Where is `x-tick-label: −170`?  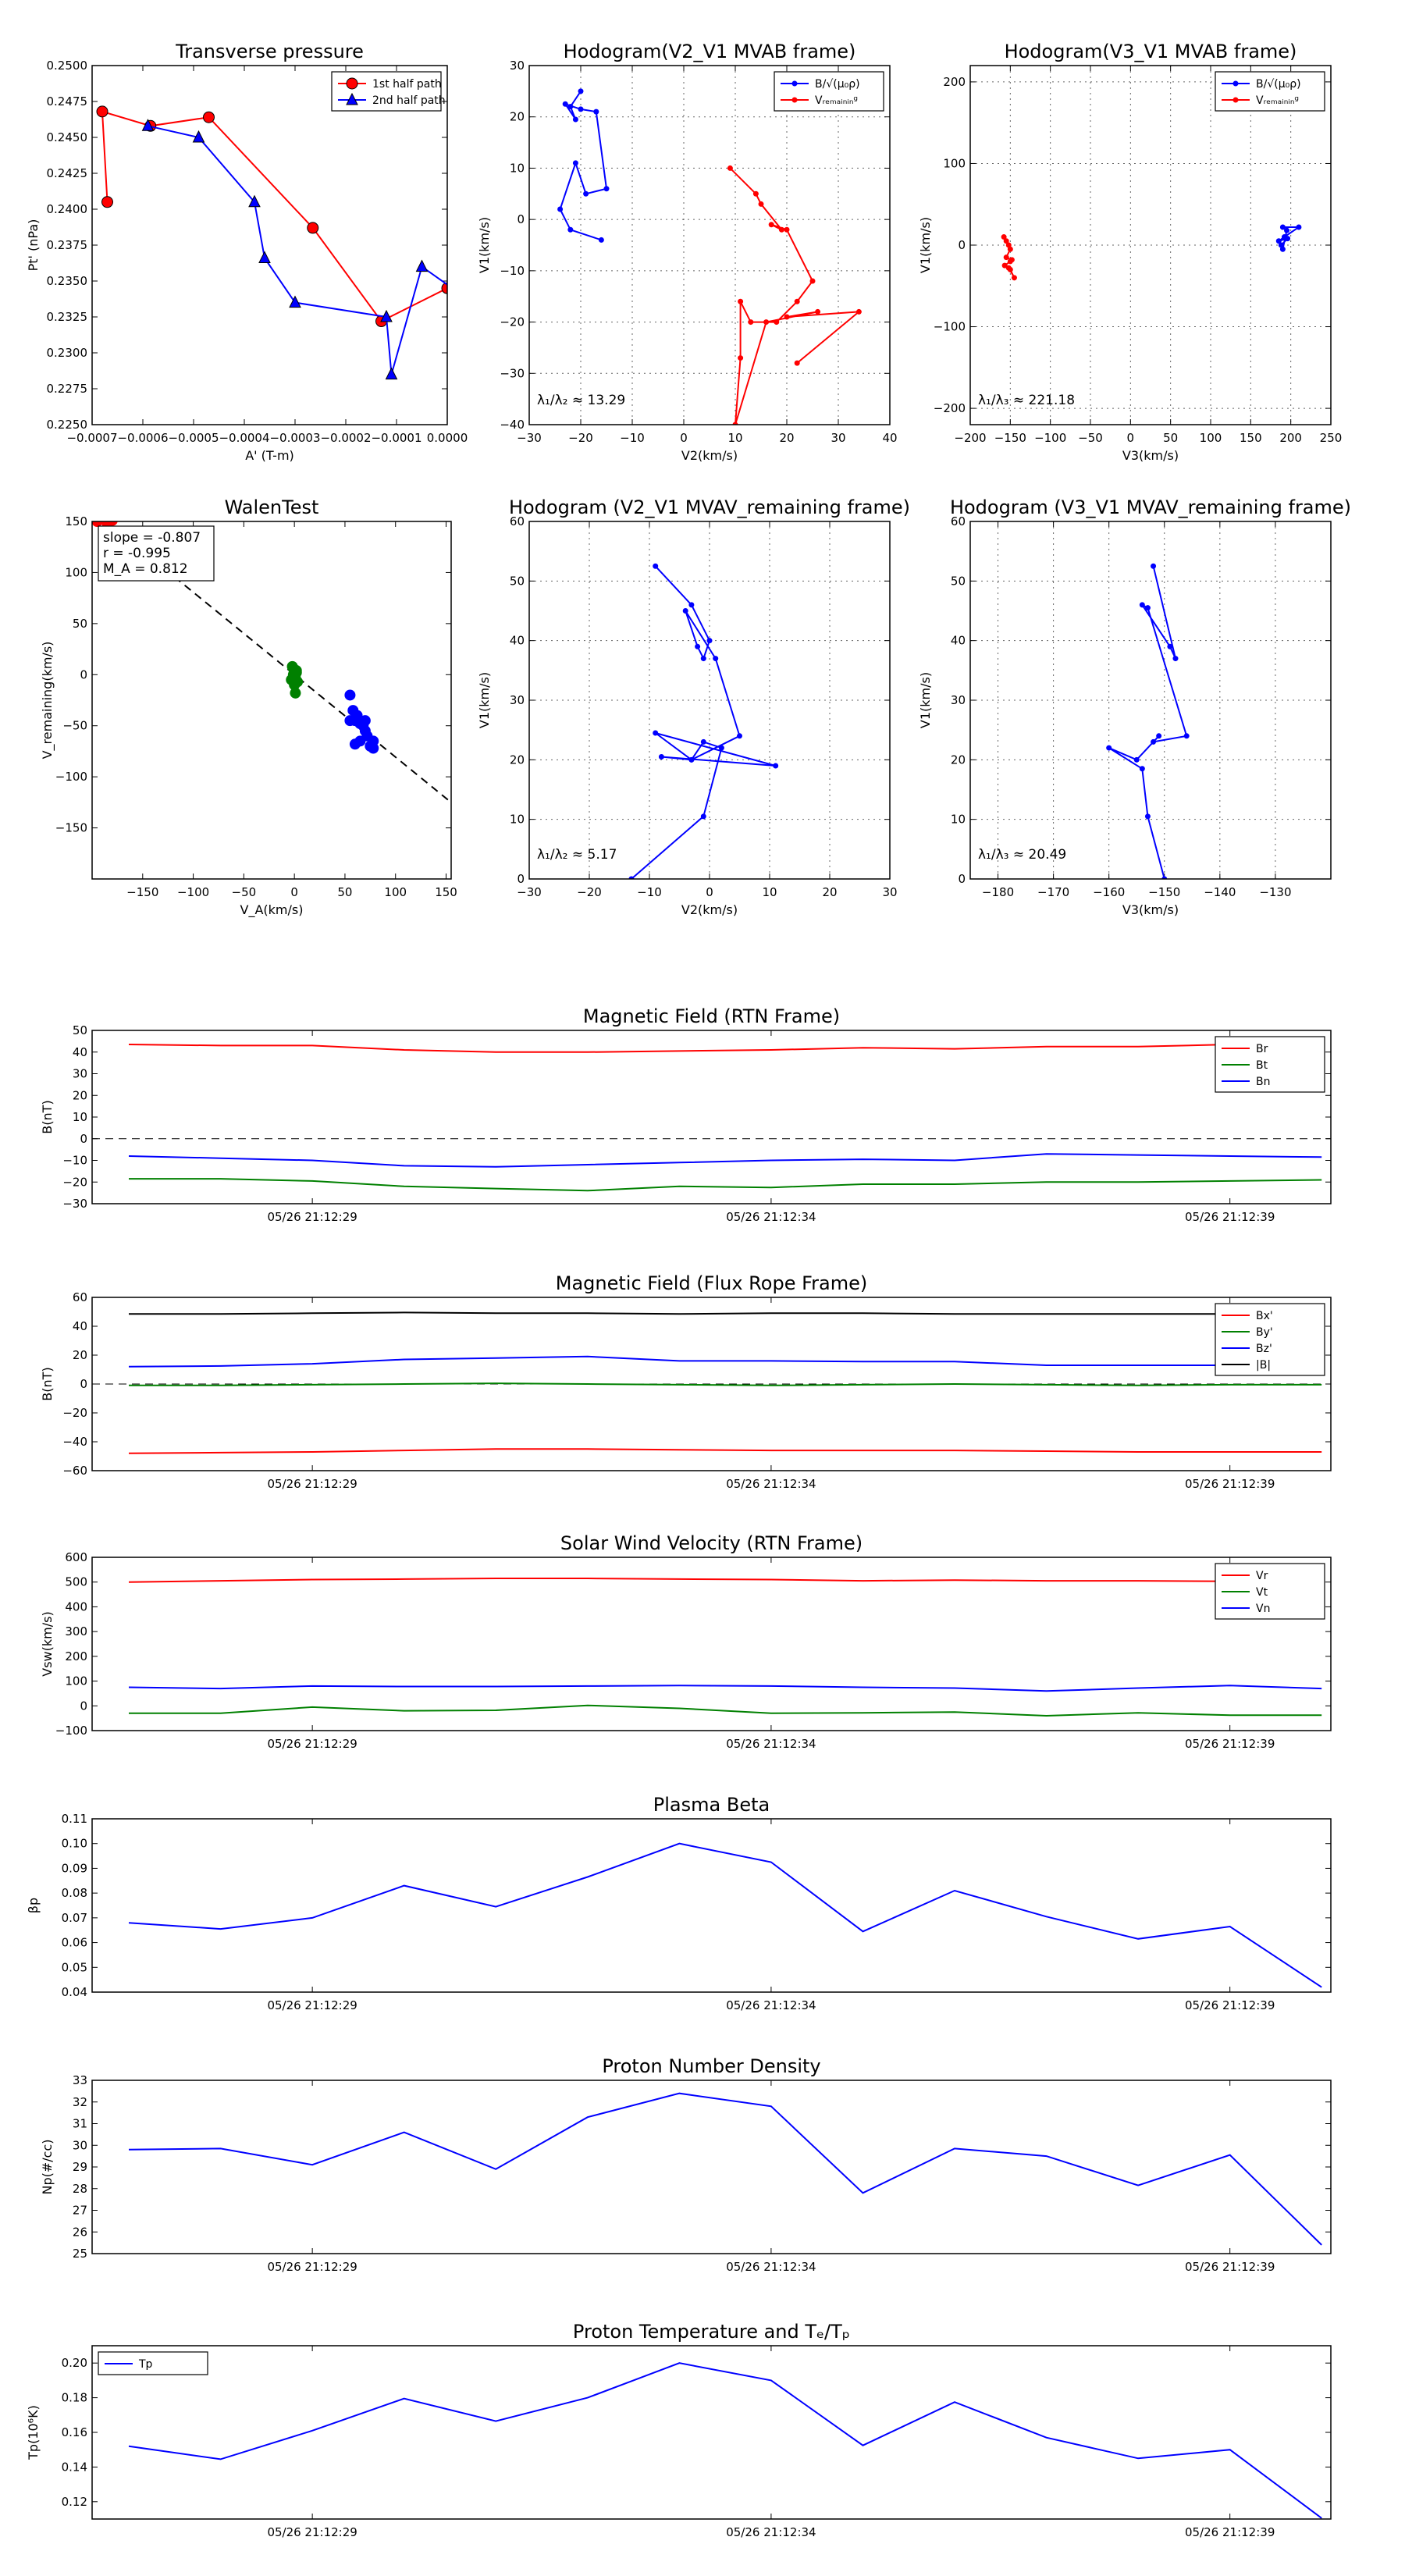
x-tick-label: −170 is located at coordinates (1053, 892).